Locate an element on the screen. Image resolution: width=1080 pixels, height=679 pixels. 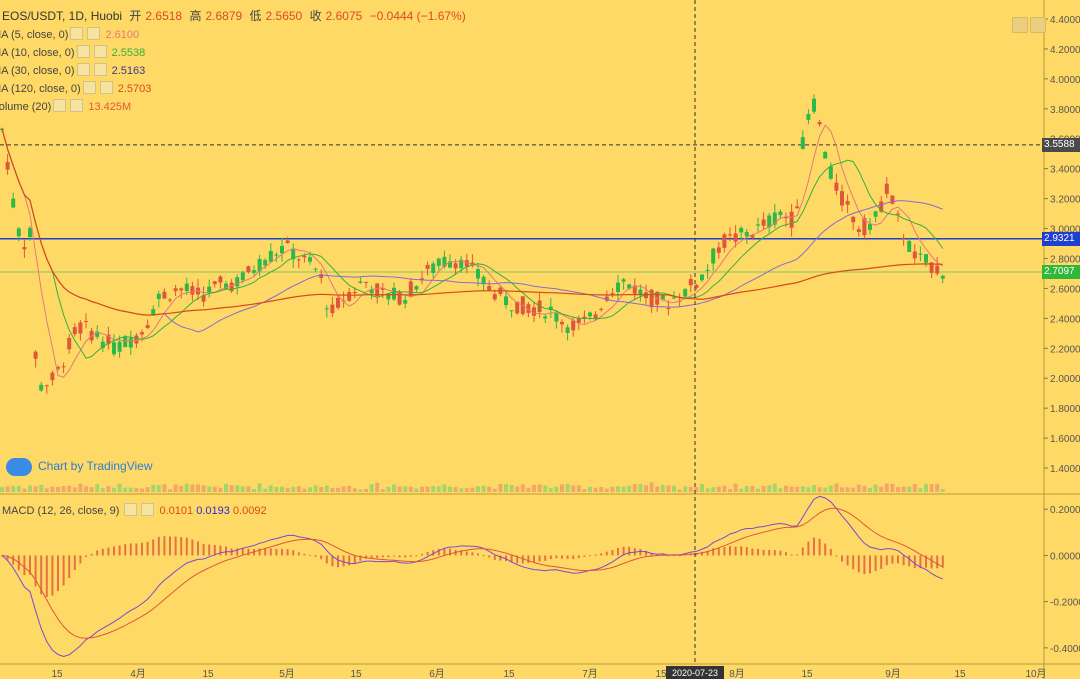
x-tick-label: 7月 is located at coordinates (590, 673).